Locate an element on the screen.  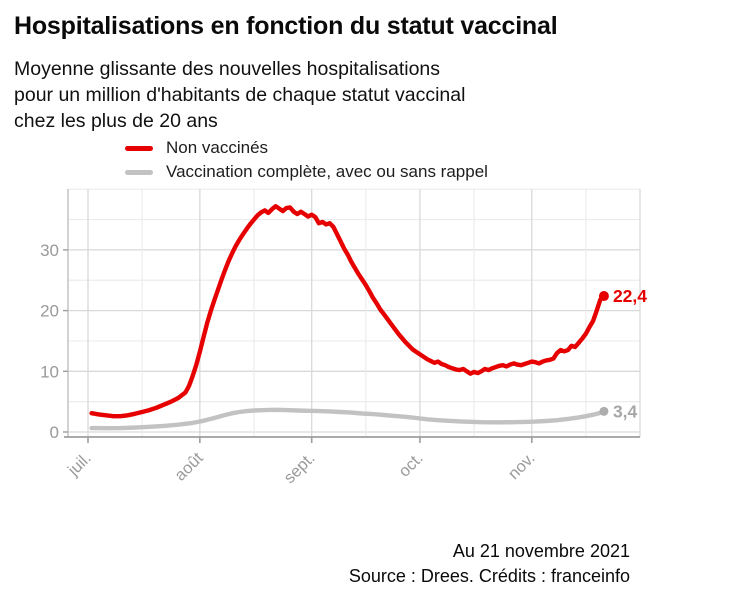
x-tick-label-août: août is located at coordinates (189, 467).